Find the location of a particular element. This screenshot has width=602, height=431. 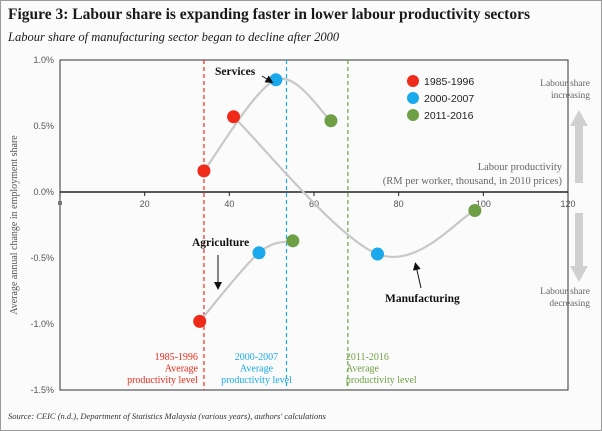

point-services-2000-2007 is located at coordinates (276, 80).